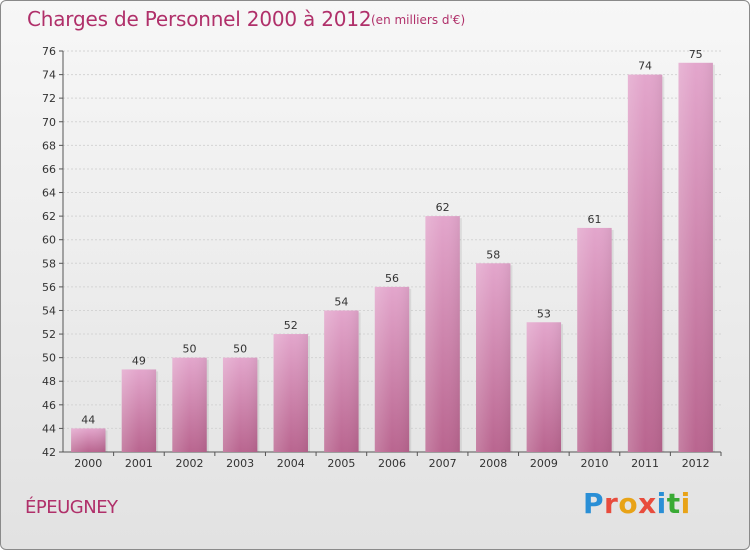  Describe the element at coordinates (139, 360) in the screenshot. I see `value-label: 49` at that location.